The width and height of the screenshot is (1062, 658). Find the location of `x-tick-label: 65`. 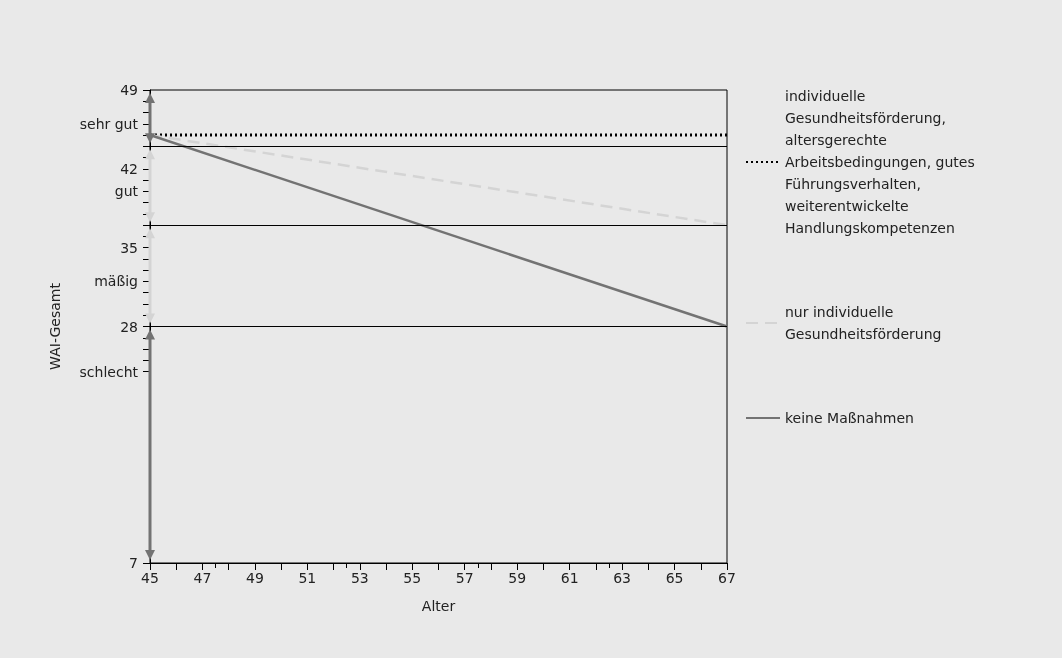

x-tick-label: 65 is located at coordinates (674, 578).